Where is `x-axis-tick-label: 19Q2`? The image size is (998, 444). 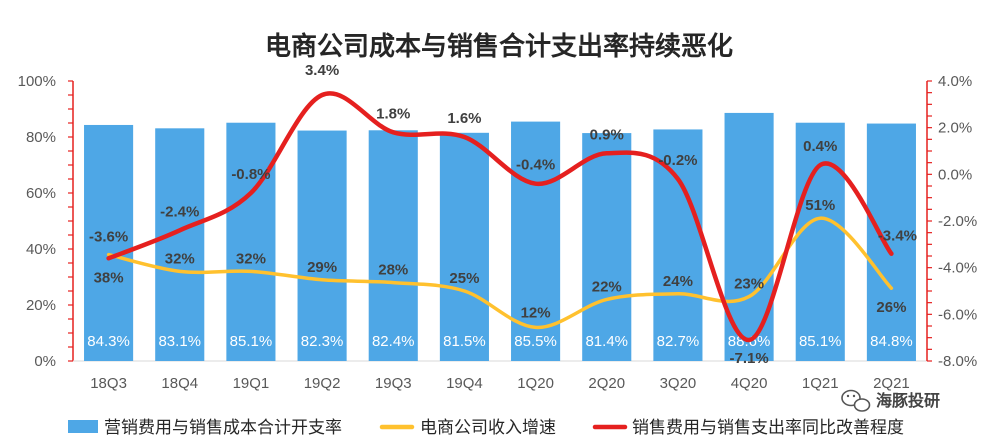
x-axis-tick-label: 19Q2 is located at coordinates (322, 383).